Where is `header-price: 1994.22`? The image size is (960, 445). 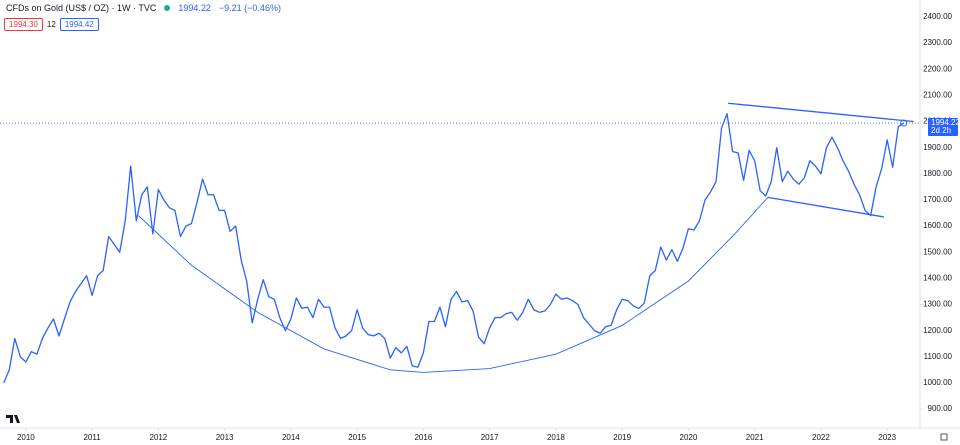
header-price: 1994.22 is located at coordinates (194, 8).